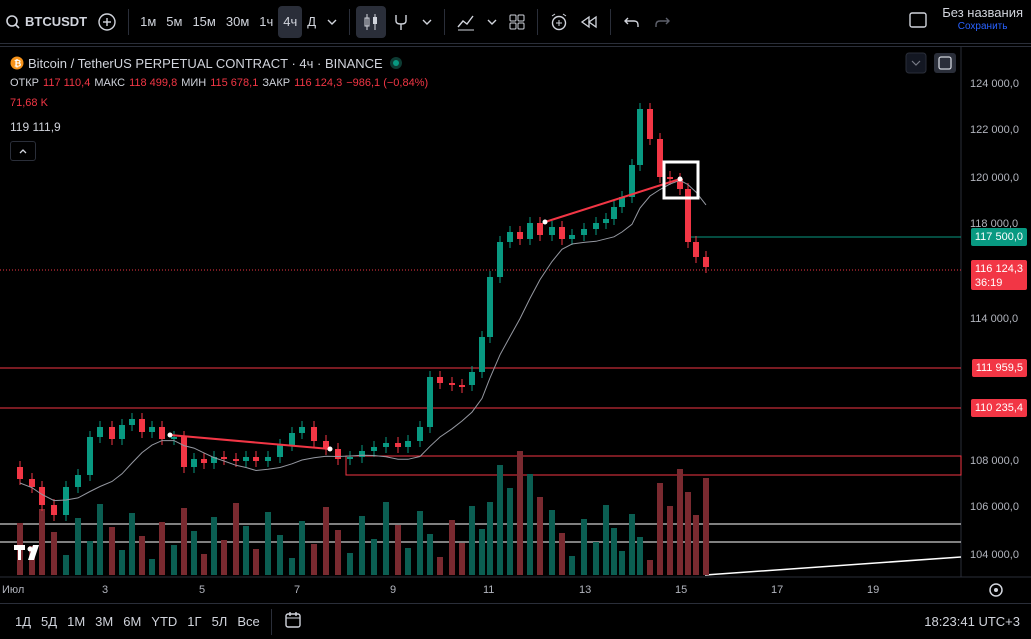 This screenshot has width=1031, height=639. I want to click on open-value: 117 110,4, so click(67, 83).